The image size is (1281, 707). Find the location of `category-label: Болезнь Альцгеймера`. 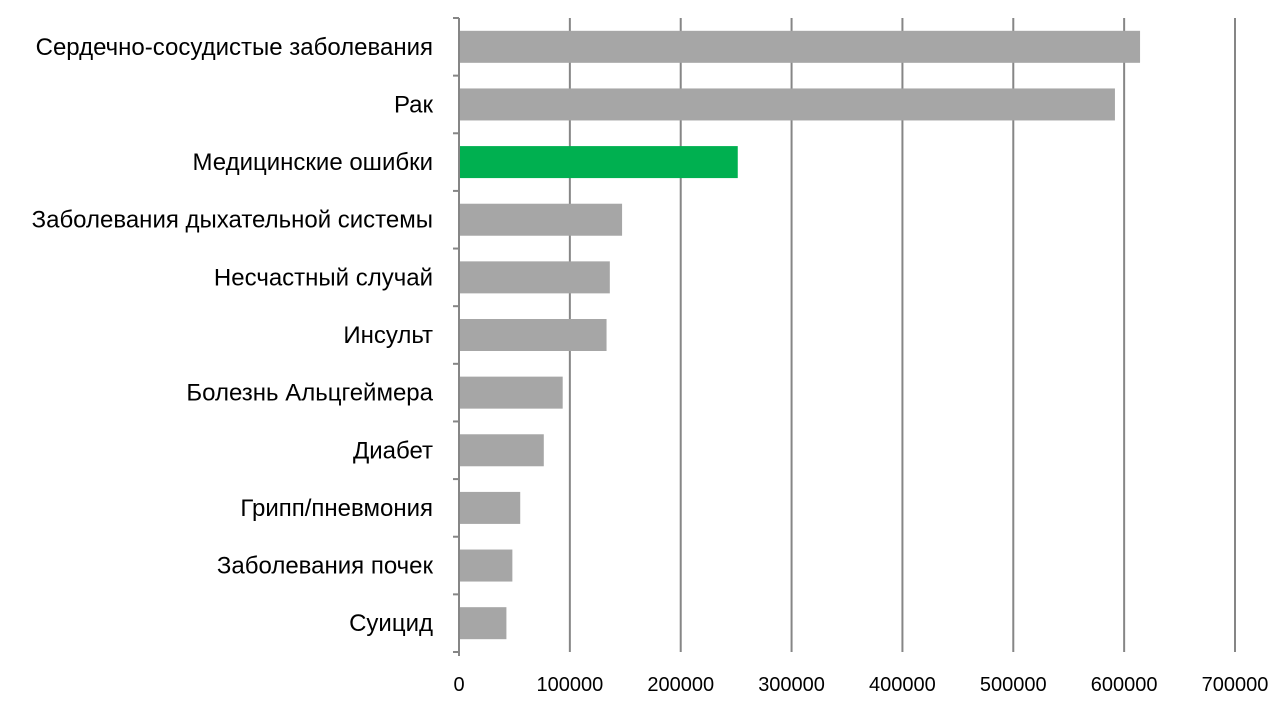

category-label: Болезнь Альцгеймера is located at coordinates (309, 393).